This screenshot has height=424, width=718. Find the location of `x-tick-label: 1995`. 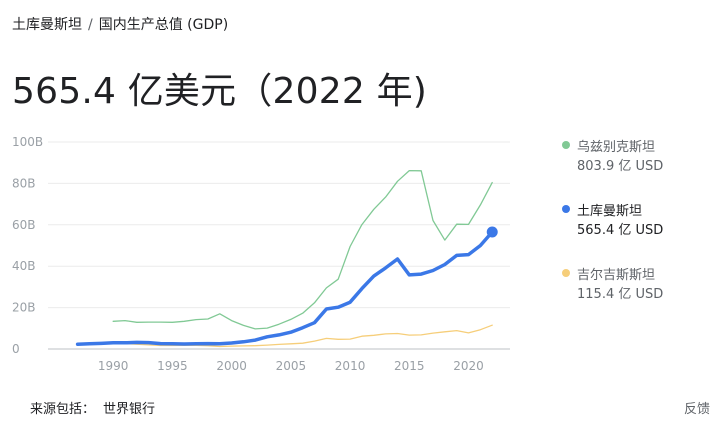

x-tick-label: 1995 is located at coordinates (172, 366).